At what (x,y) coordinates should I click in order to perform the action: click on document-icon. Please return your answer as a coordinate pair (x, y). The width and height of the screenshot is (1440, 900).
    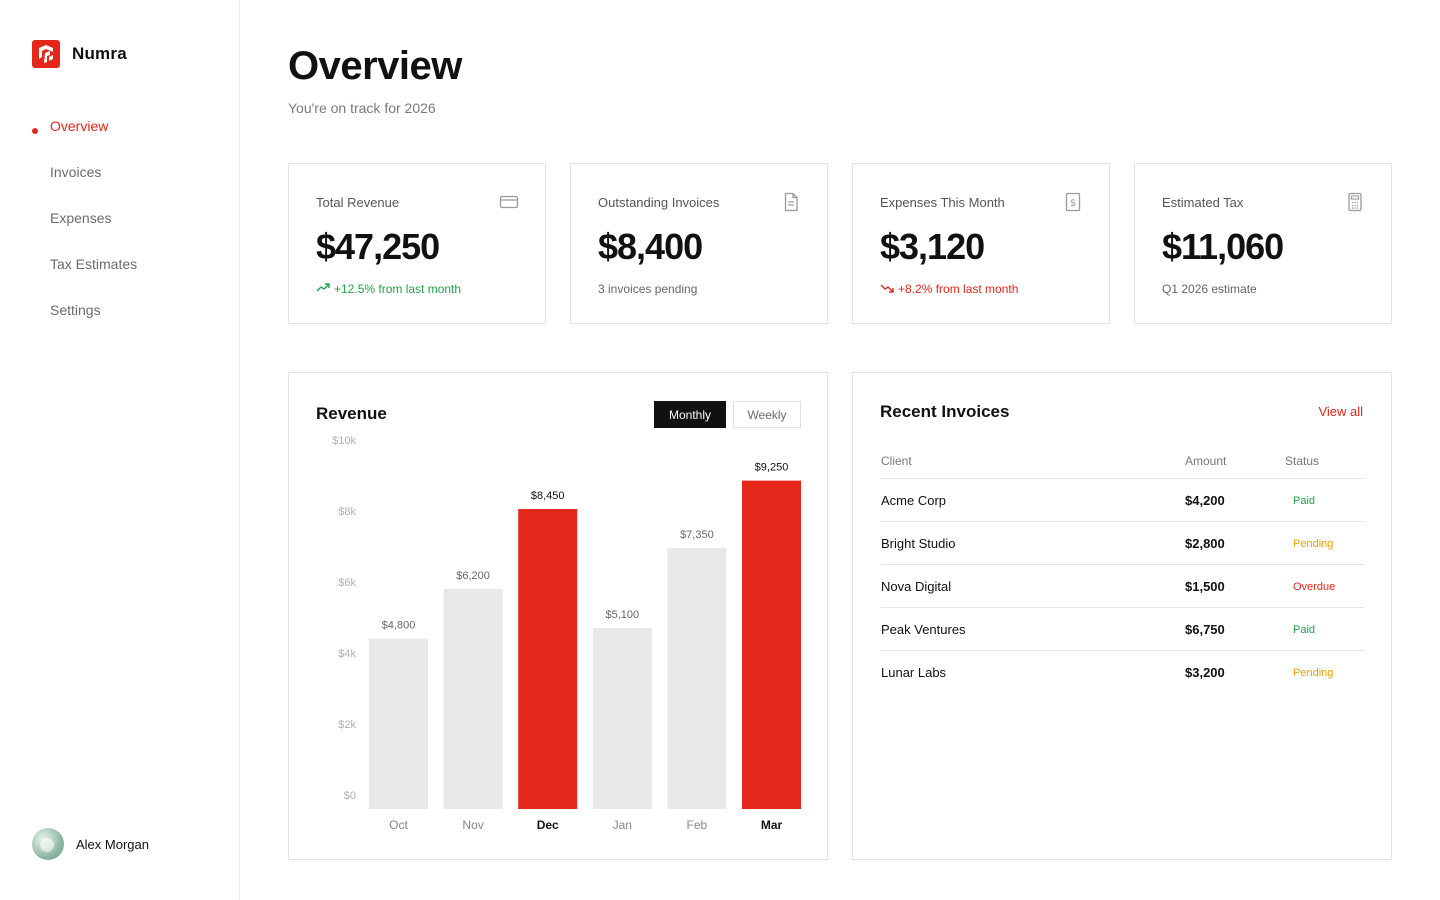
    Looking at the image, I should click on (791, 202).